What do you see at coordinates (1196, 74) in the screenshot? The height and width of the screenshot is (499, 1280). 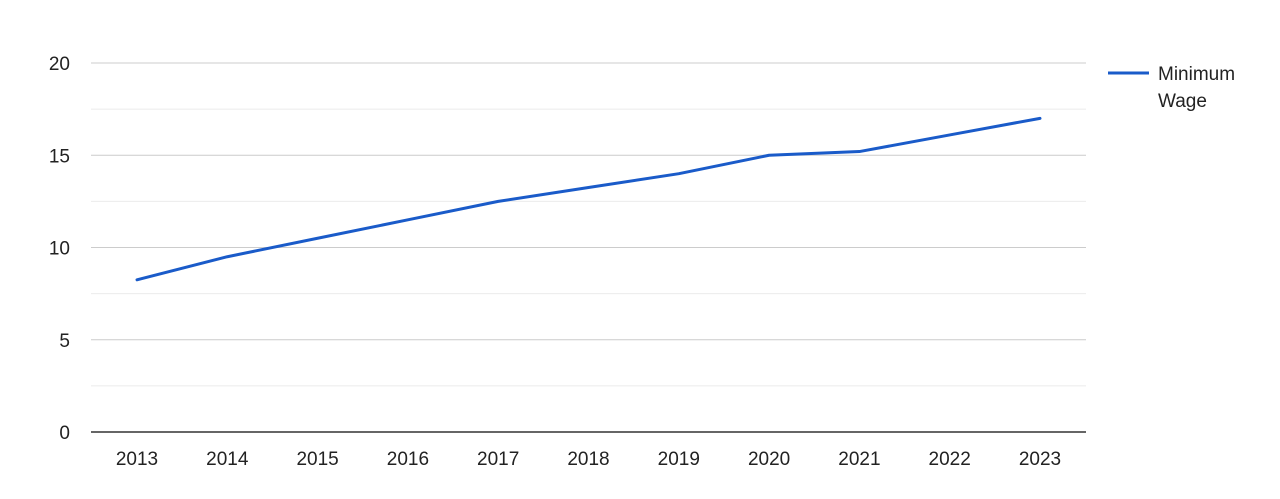 I see `legend-label-line-1: Minimum` at bounding box center [1196, 74].